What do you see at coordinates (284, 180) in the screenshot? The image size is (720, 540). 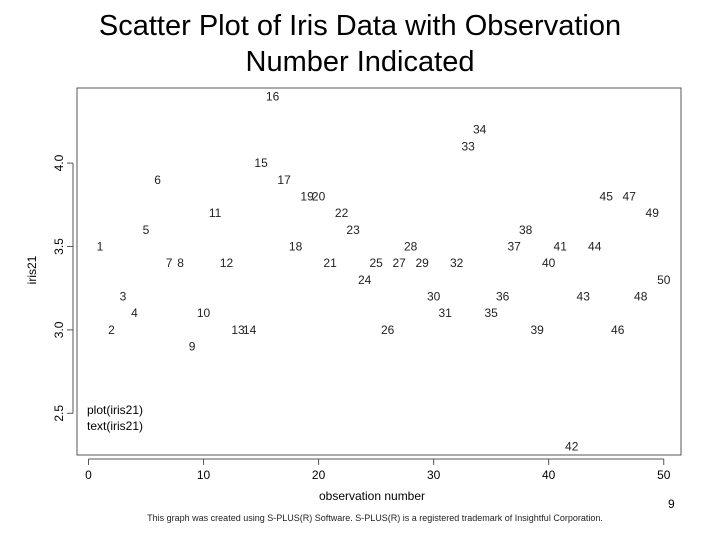 I see `point-label: 17` at bounding box center [284, 180].